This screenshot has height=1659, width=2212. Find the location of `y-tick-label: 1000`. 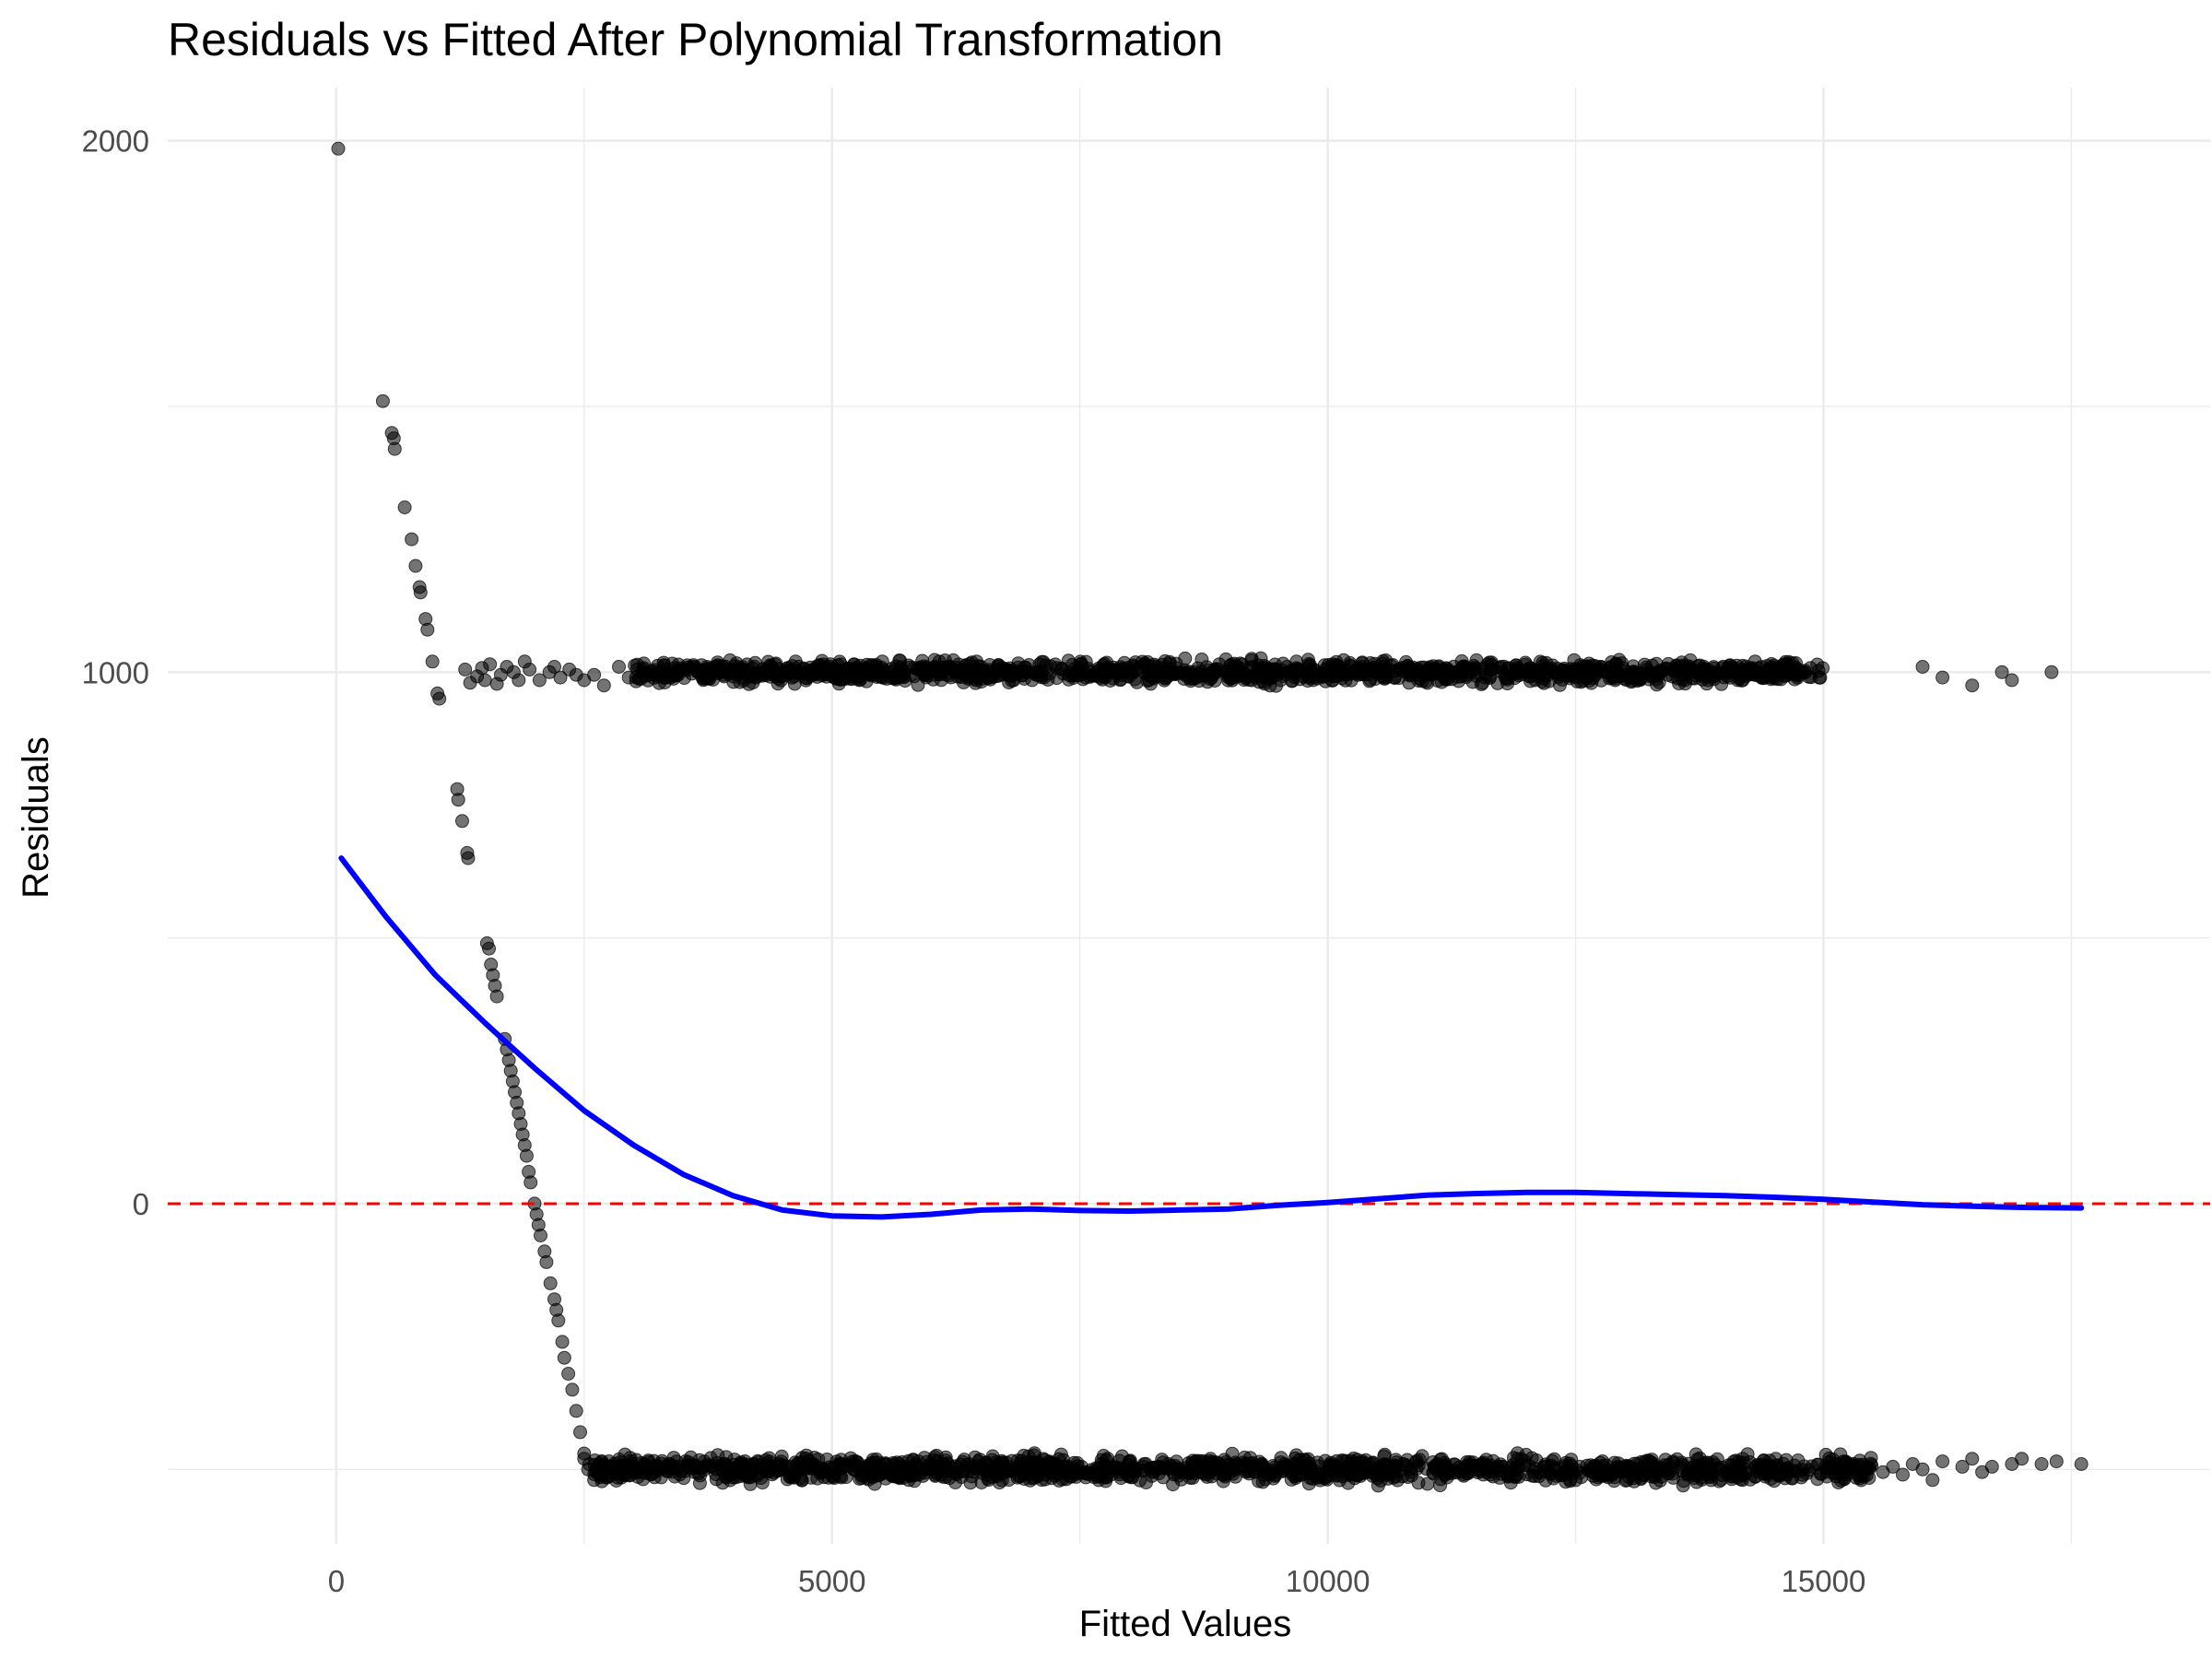

y-tick-label: 1000 is located at coordinates (115, 672).